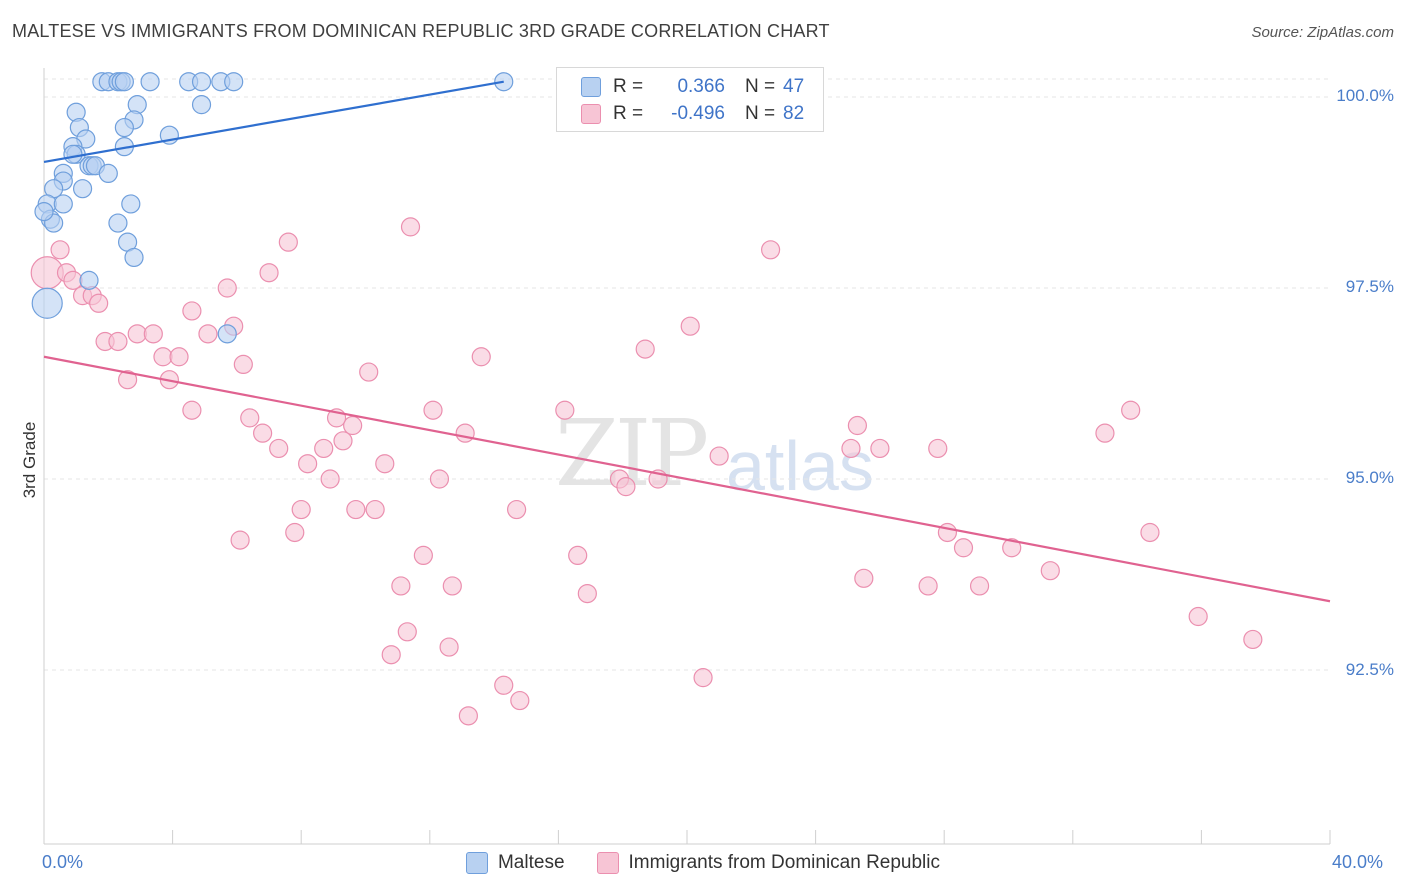  Describe the element at coordinates (690, 99) in the screenshot. I see `correlation-legend: R = 0.366 N = 47 R = -0.496 N = 82` at that location.